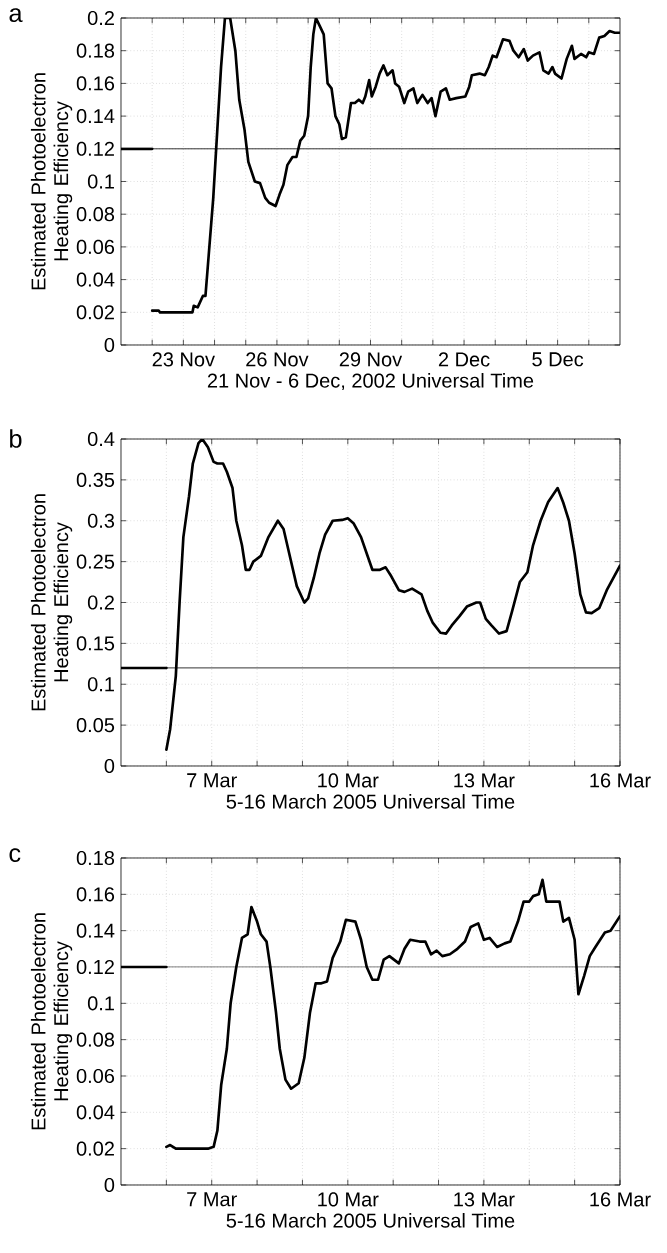 The height and width of the screenshot is (1253, 667). I want to click on chart-title: a, so click(16, 15).